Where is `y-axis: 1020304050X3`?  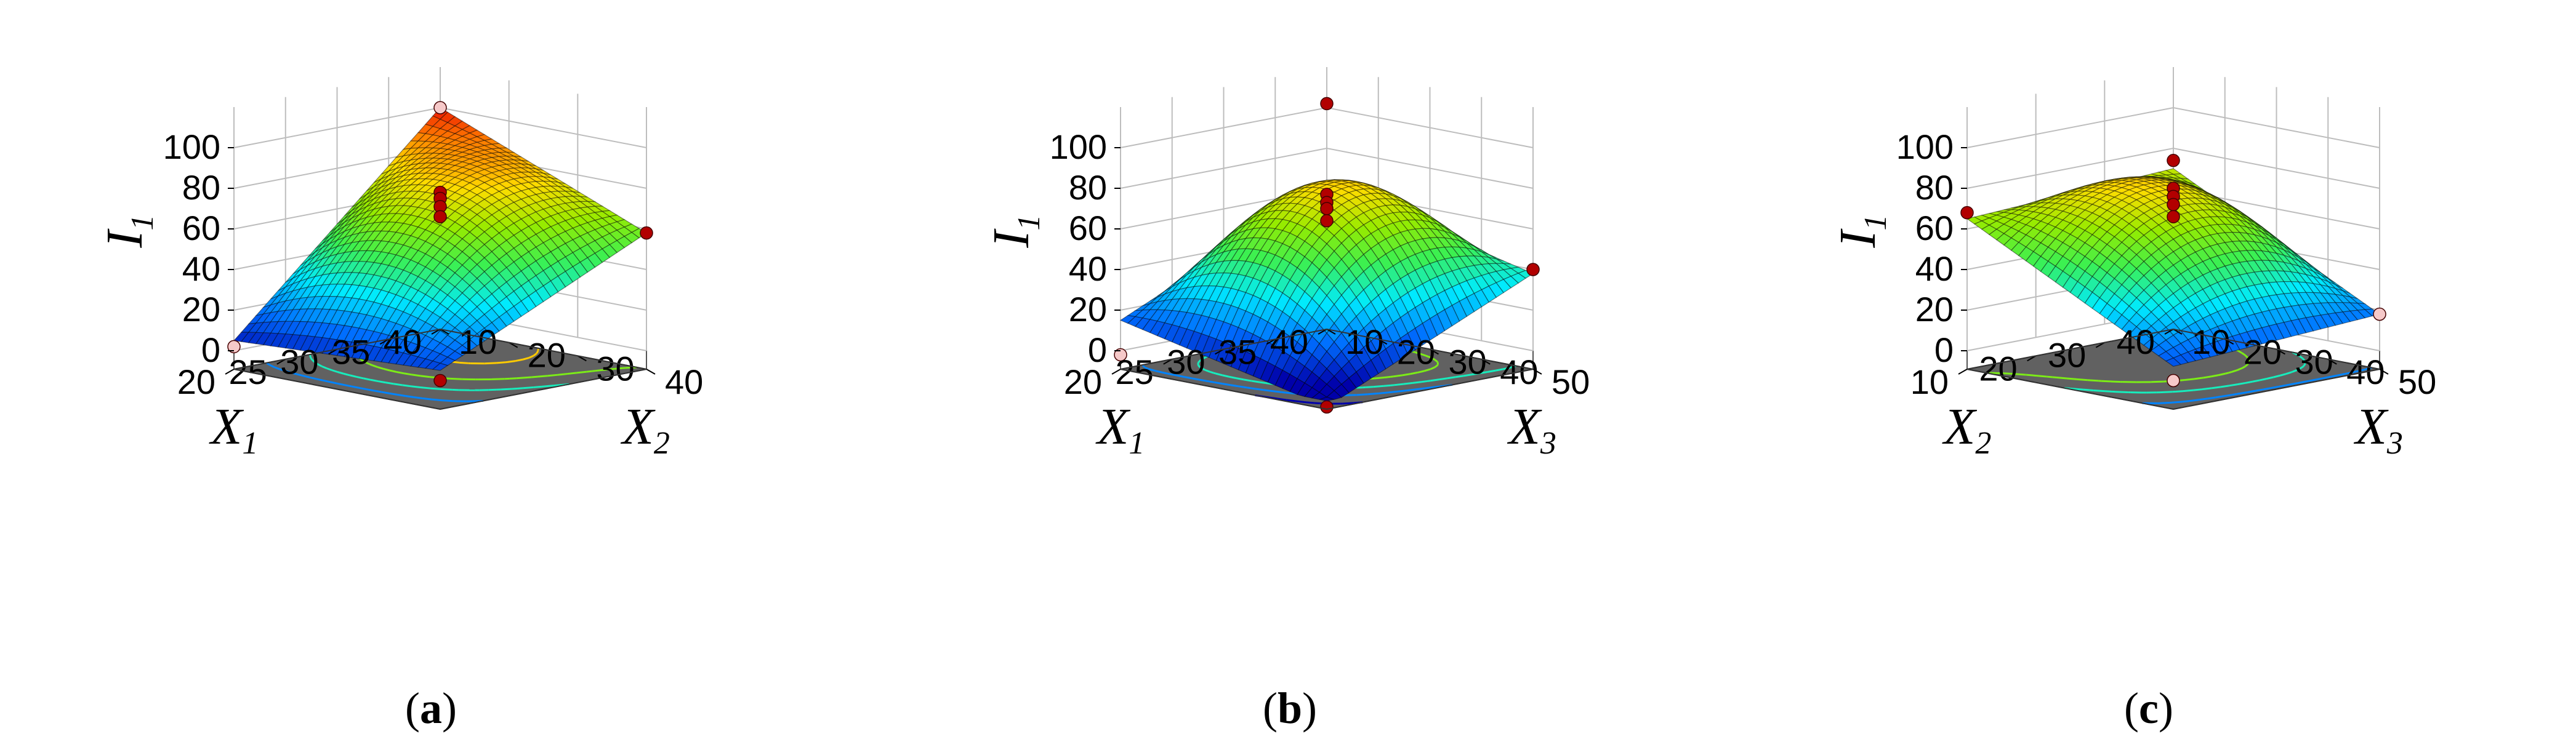
y-axis: 1020304050X3 is located at coordinates (1458, 391).